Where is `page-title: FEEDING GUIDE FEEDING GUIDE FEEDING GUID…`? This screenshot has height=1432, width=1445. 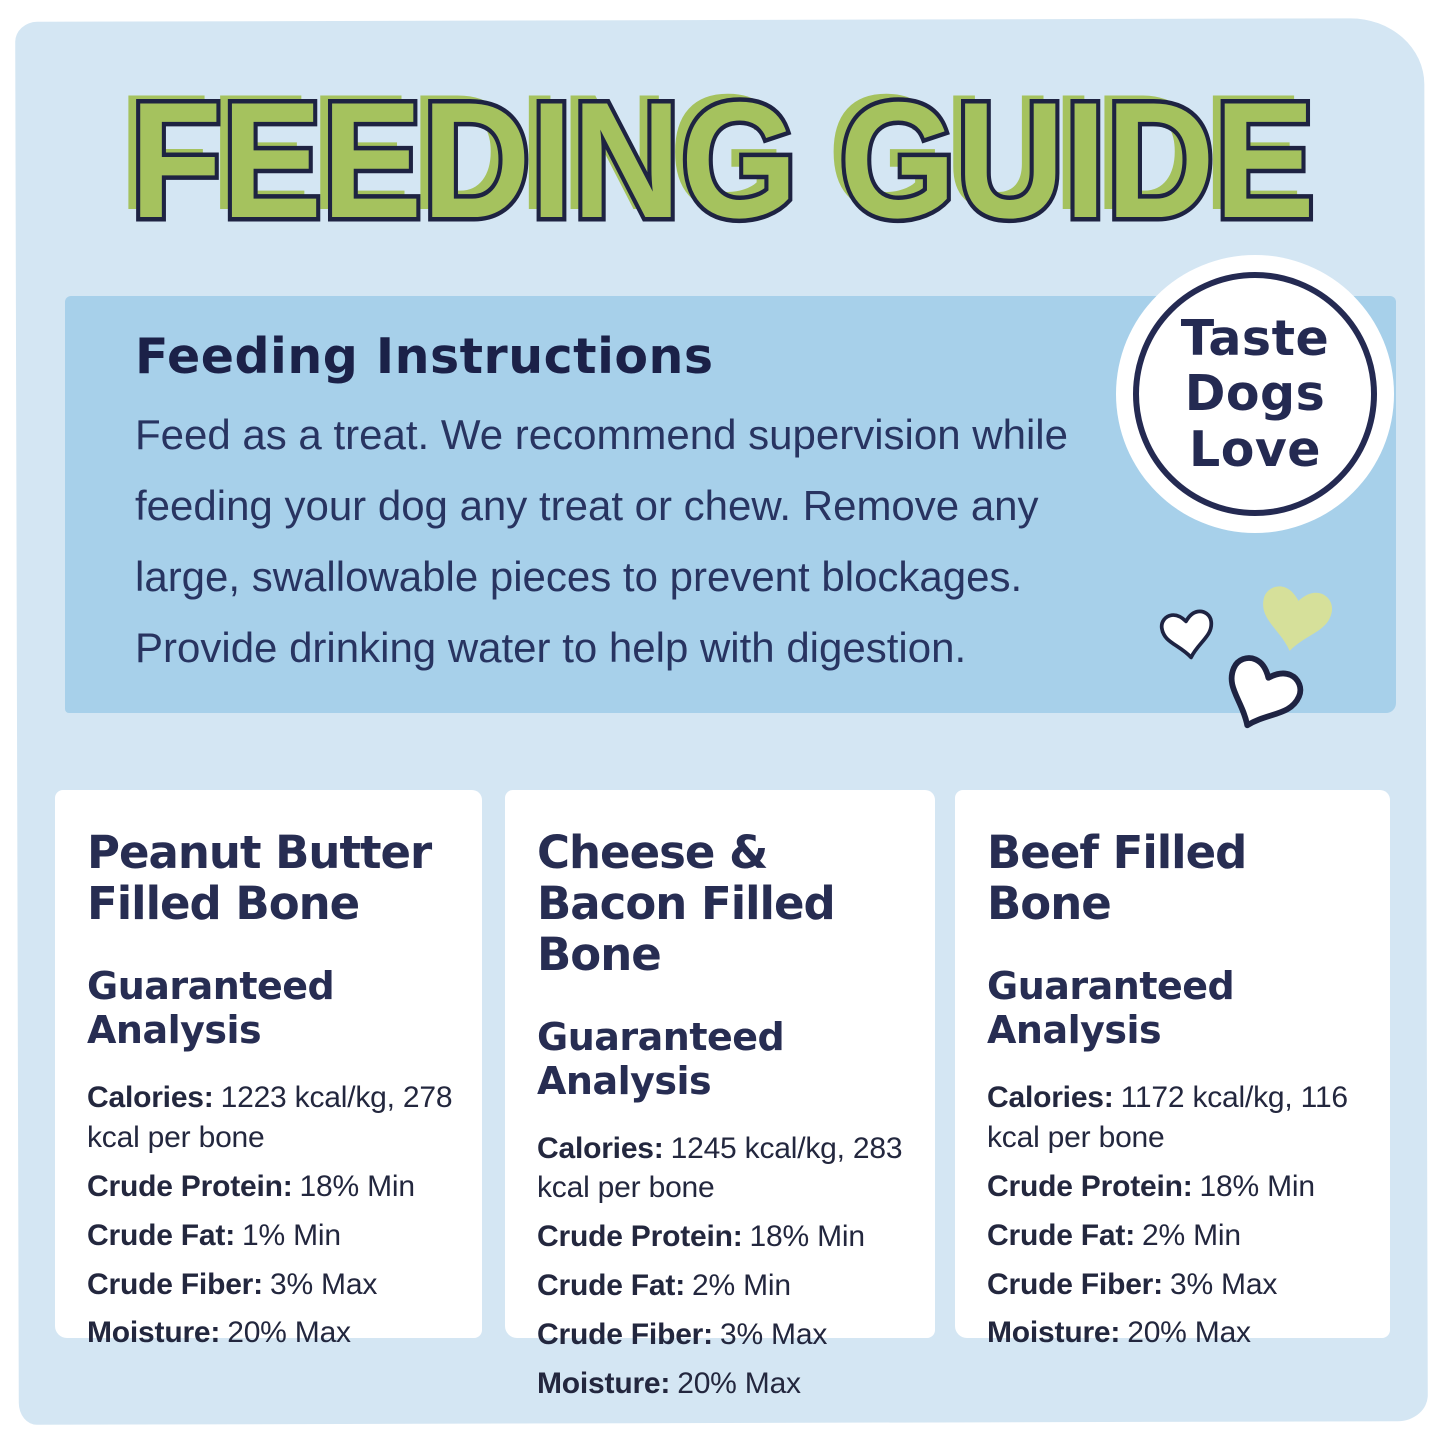 page-title: FEEDING GUIDE FEEDING GUIDE FEEDING GUID… is located at coordinates (722, 163).